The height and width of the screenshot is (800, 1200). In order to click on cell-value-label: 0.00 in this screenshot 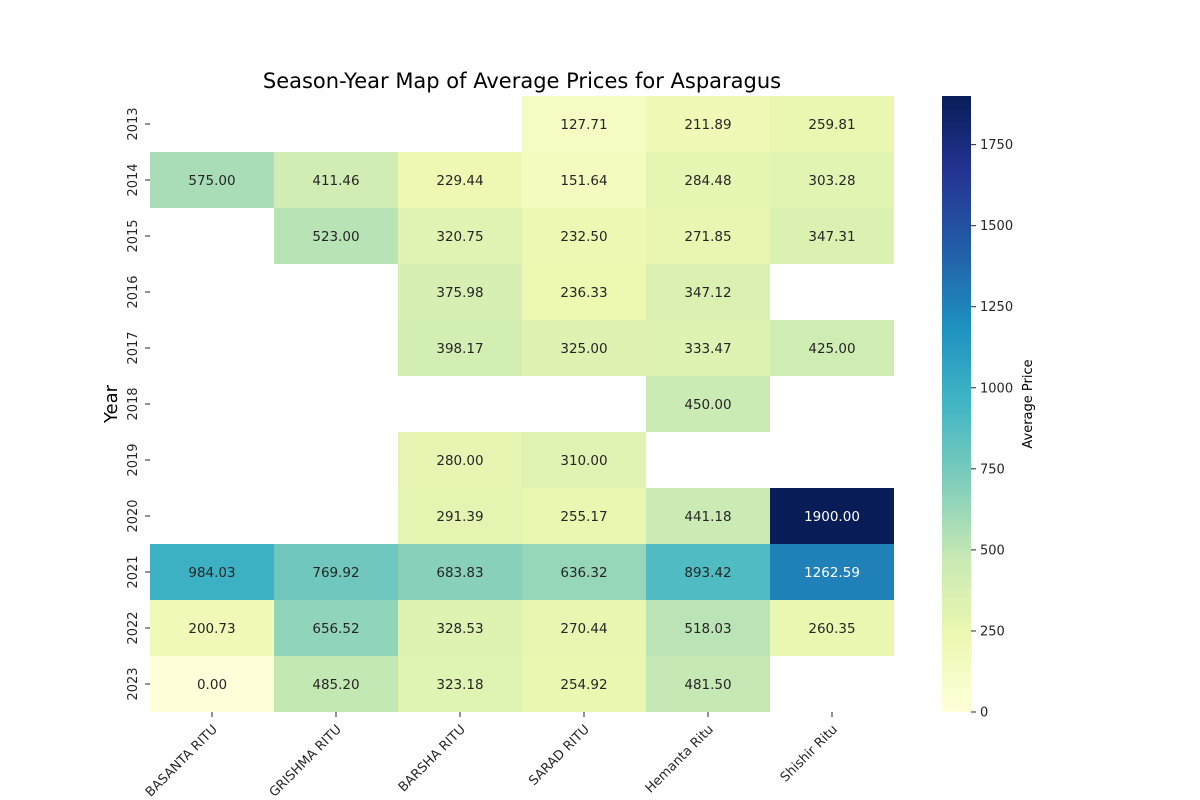, I will do `click(212, 685)`.